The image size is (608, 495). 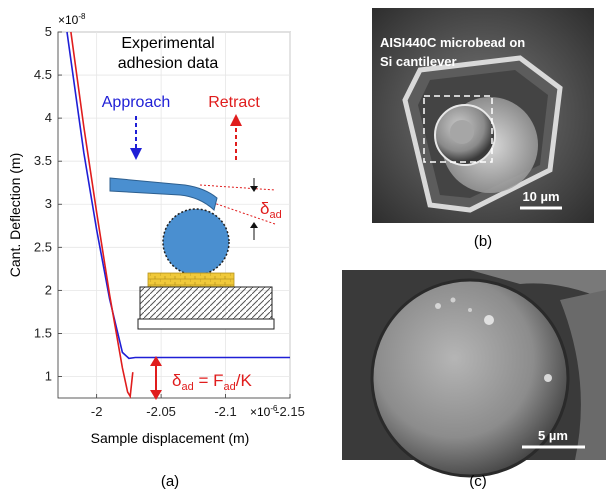 I want to click on x-tick-label: -2.15, so click(x=290, y=411).